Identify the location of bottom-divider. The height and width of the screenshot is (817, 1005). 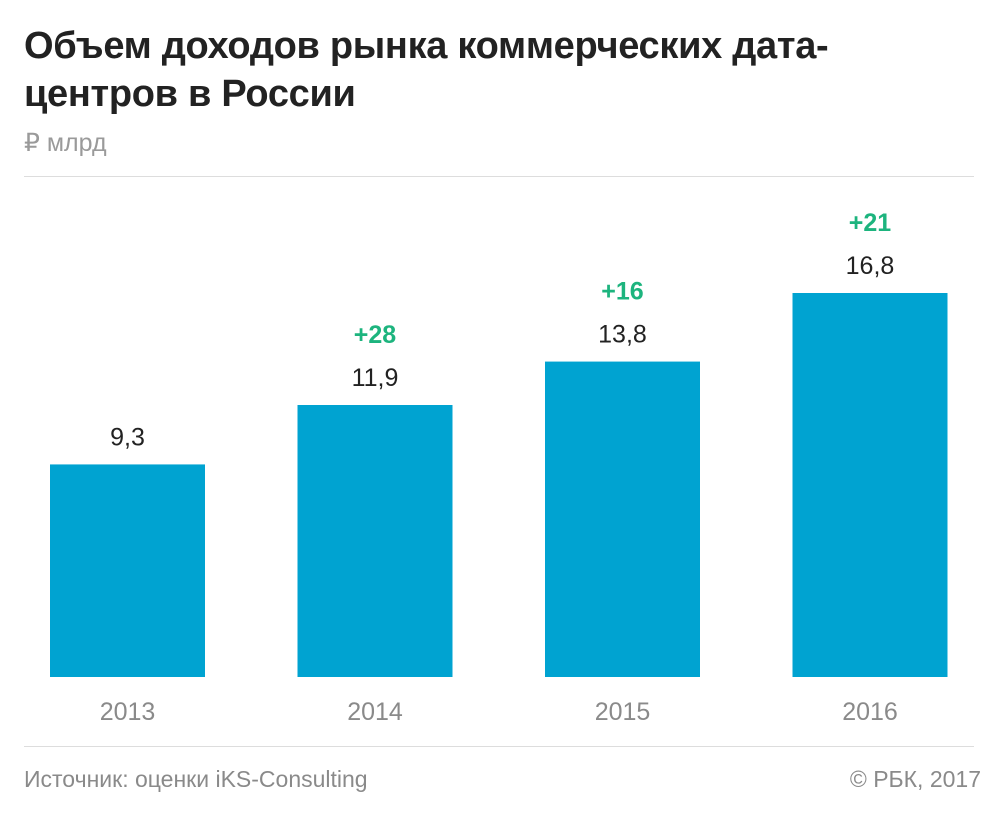
(499, 746).